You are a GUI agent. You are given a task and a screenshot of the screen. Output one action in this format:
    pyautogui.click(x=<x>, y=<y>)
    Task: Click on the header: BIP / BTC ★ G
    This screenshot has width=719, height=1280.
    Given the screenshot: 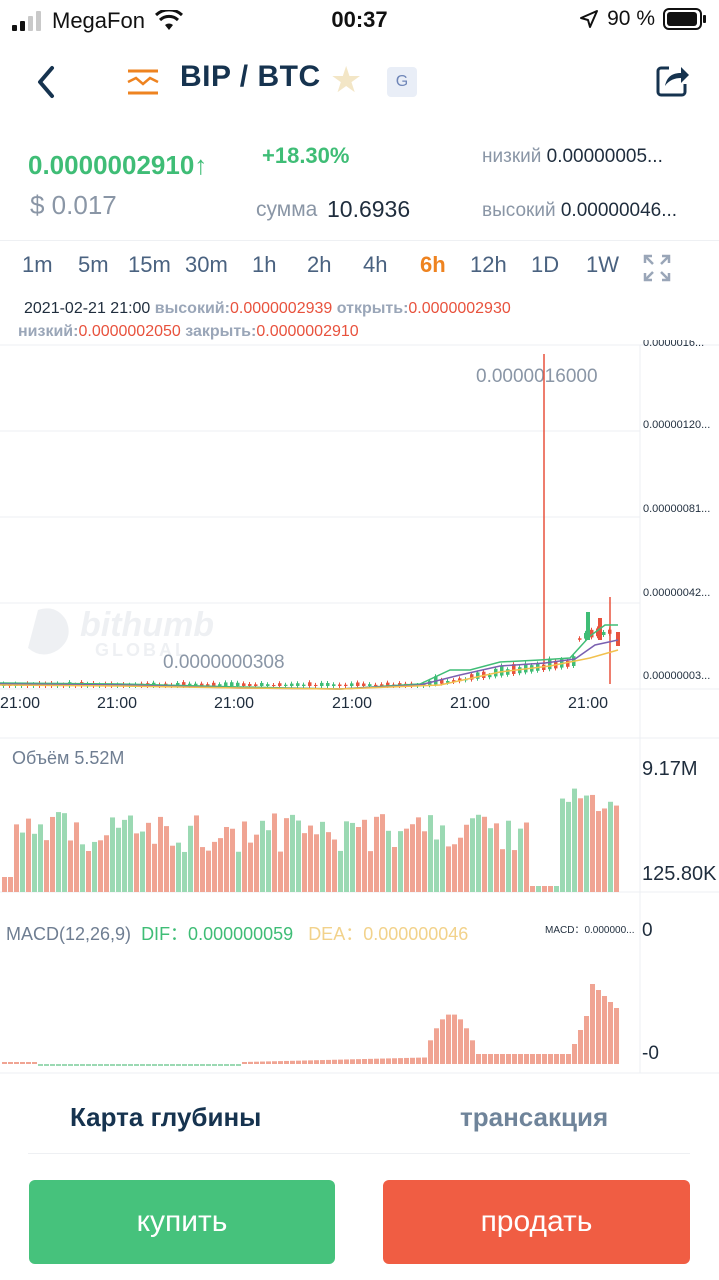 What is the action you would take?
    pyautogui.click(x=359, y=82)
    